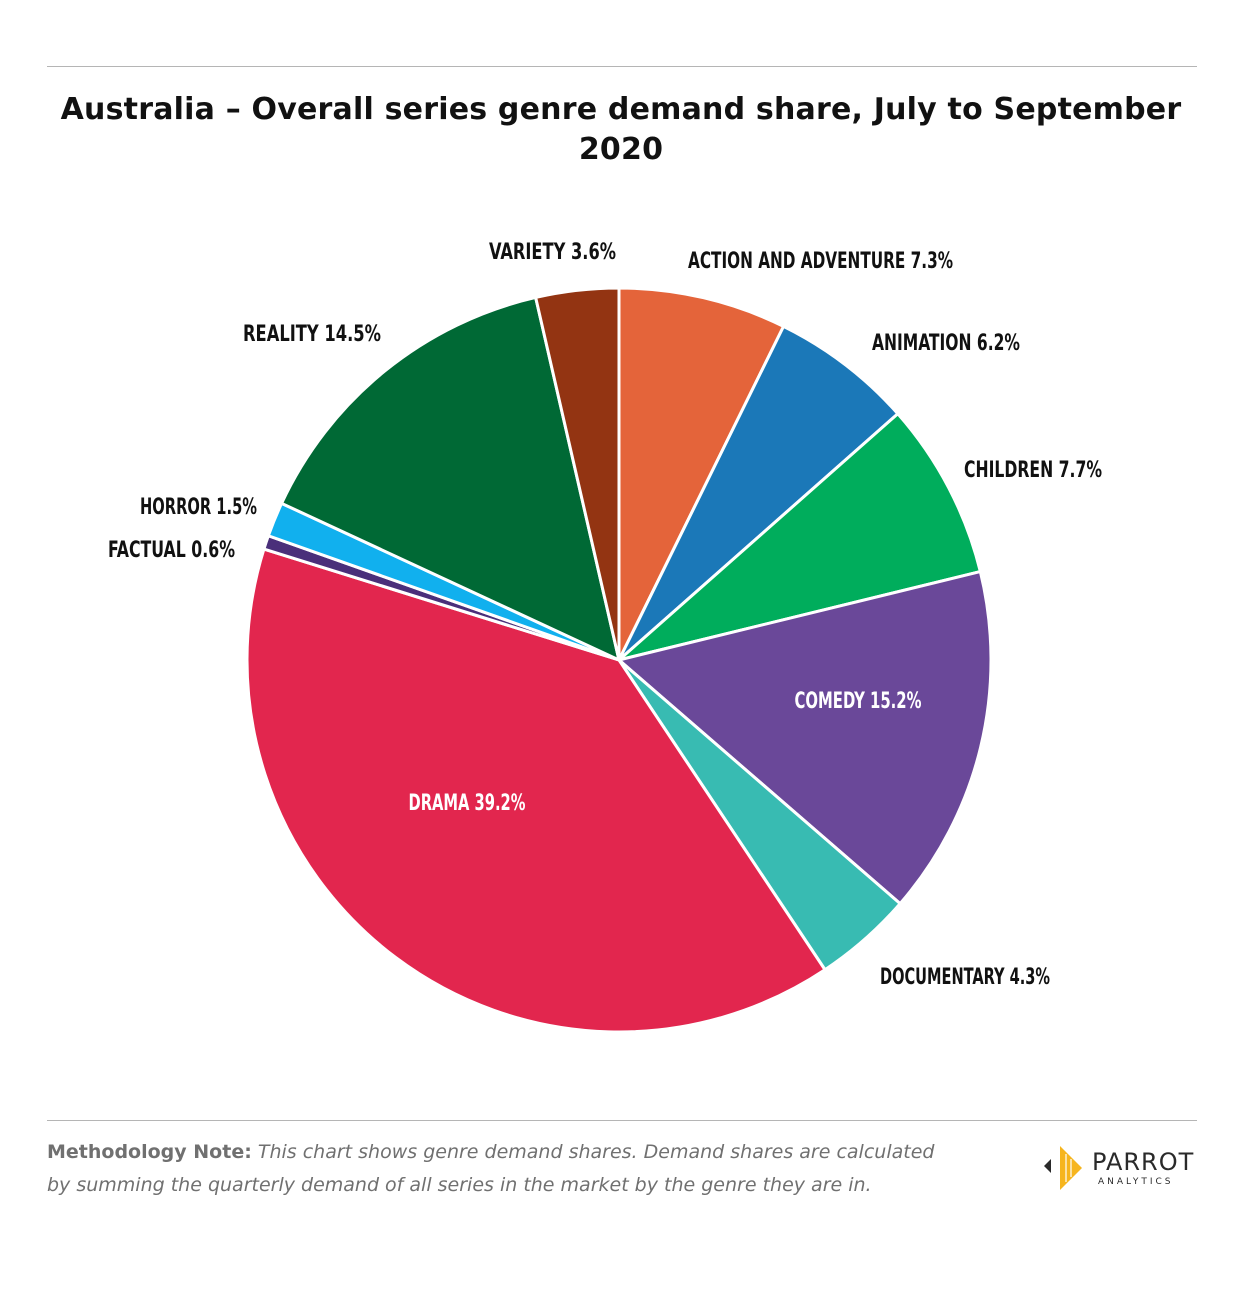  What do you see at coordinates (577, 474) in the screenshot?
I see `pie-slice-variety` at bounding box center [577, 474].